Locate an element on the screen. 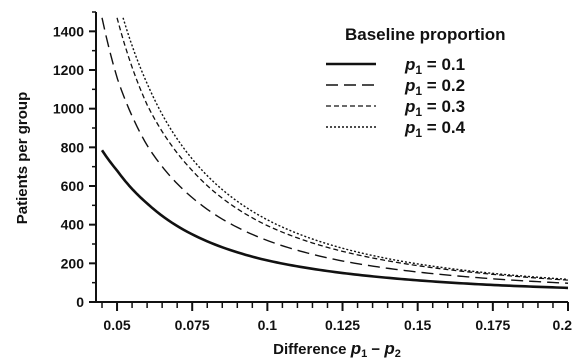 This screenshot has height=363, width=578. y-tick-label: 800 is located at coordinates (73, 147).